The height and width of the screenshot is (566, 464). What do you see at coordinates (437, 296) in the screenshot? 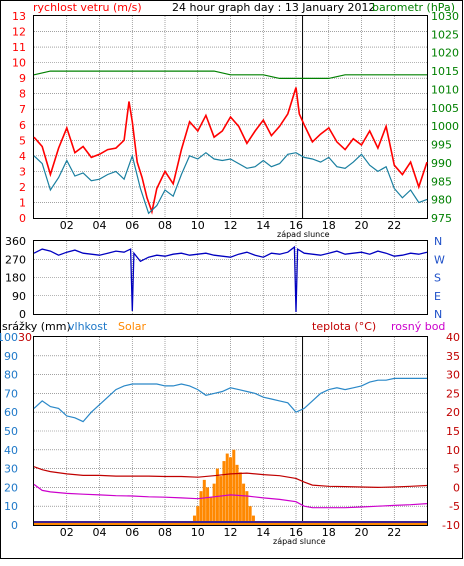
I see `compass-tick-label: E` at bounding box center [437, 296].